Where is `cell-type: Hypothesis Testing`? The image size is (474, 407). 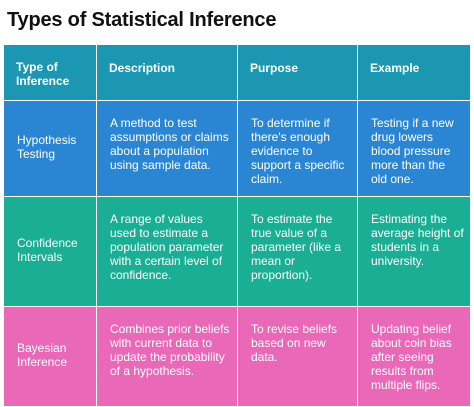
cell-type: Hypothesis Testing is located at coordinates (50, 148).